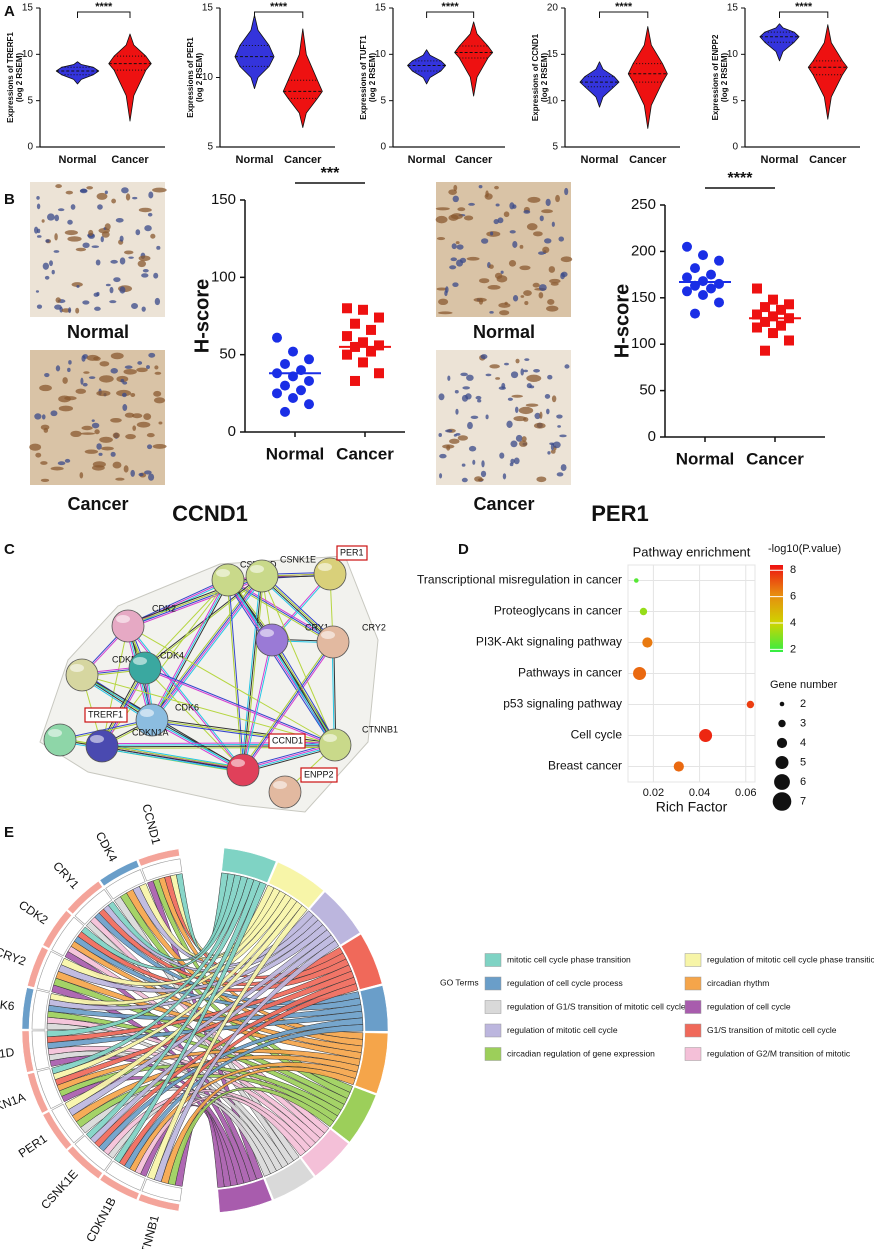  I want to click on image-background, so click(503, 249).